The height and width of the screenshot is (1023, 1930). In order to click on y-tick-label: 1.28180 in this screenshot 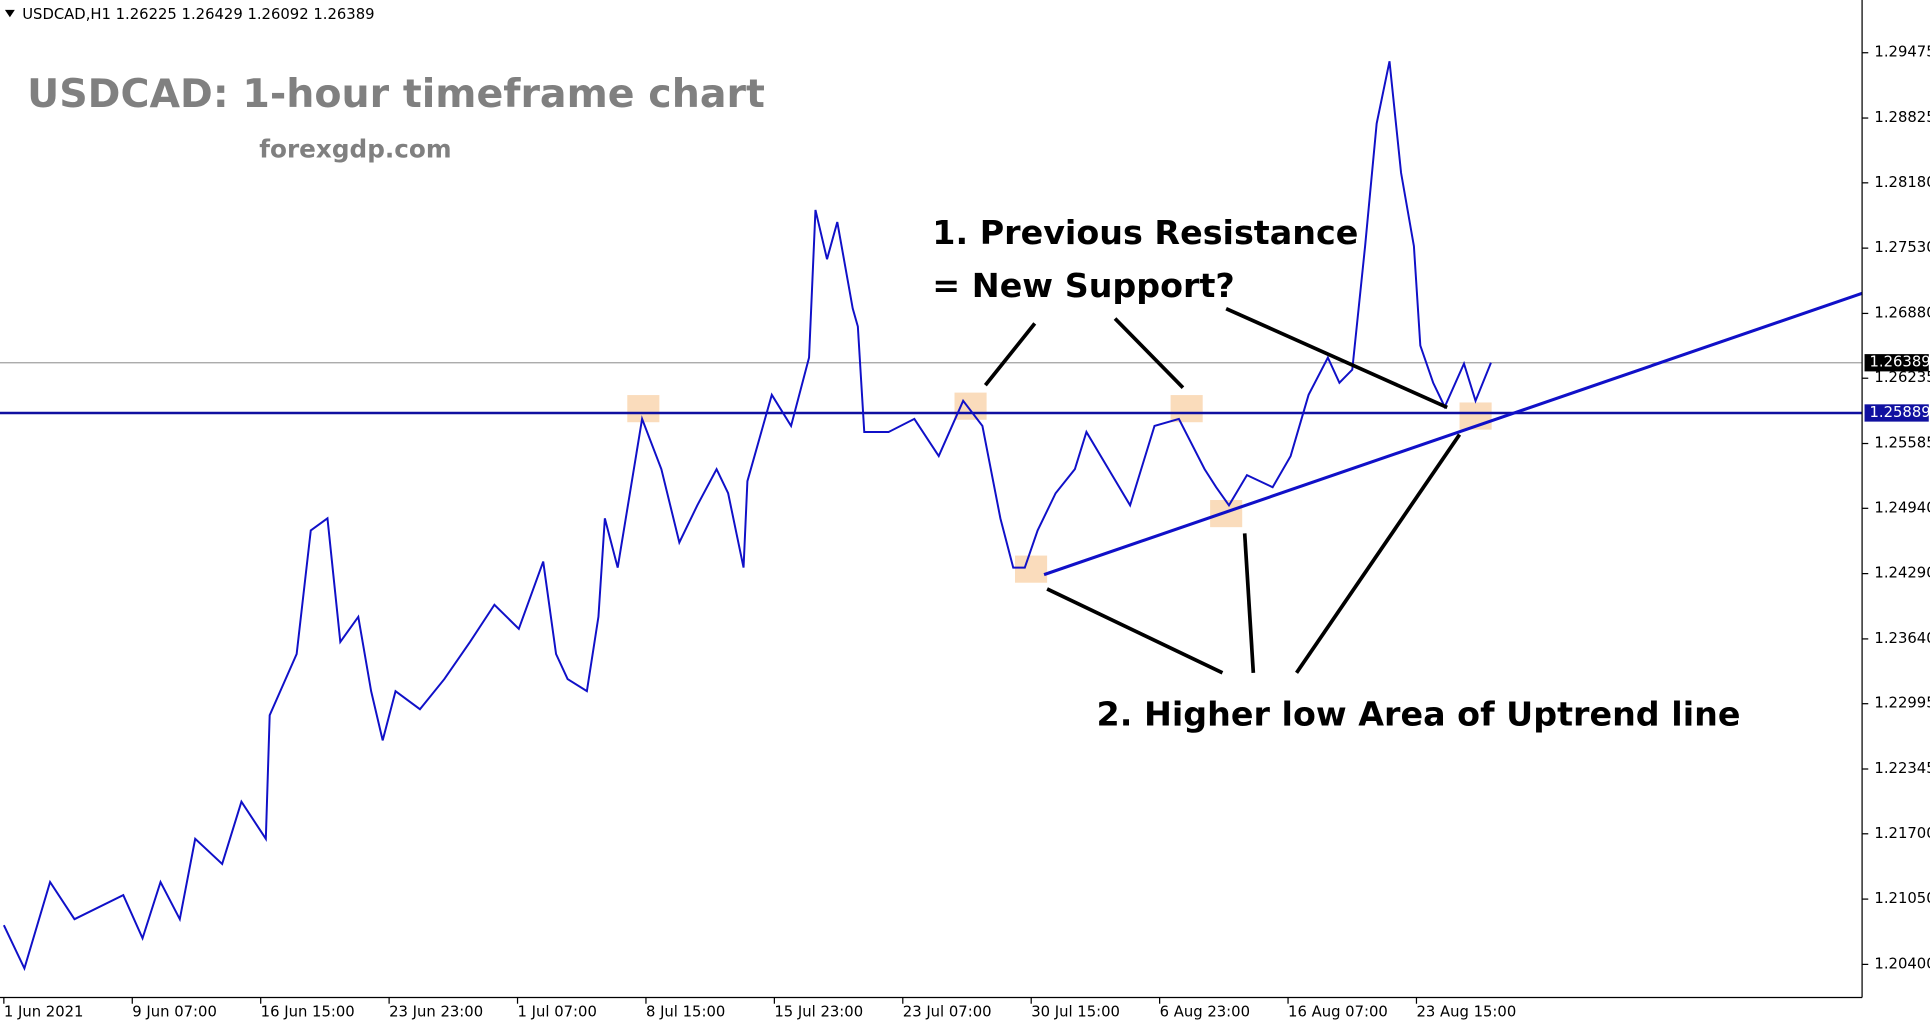, I will do `click(1902, 182)`.